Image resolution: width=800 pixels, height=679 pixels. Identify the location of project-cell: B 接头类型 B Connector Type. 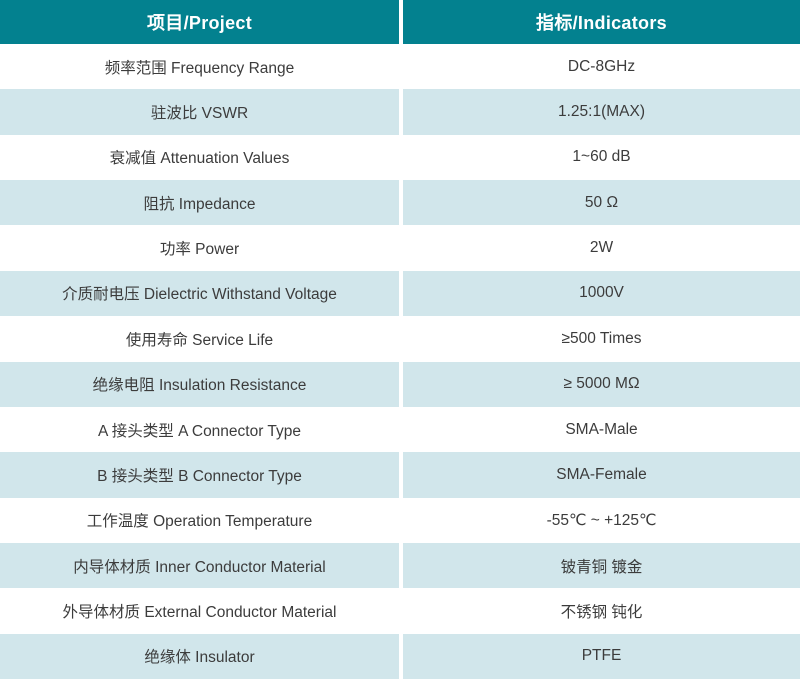
(199, 475).